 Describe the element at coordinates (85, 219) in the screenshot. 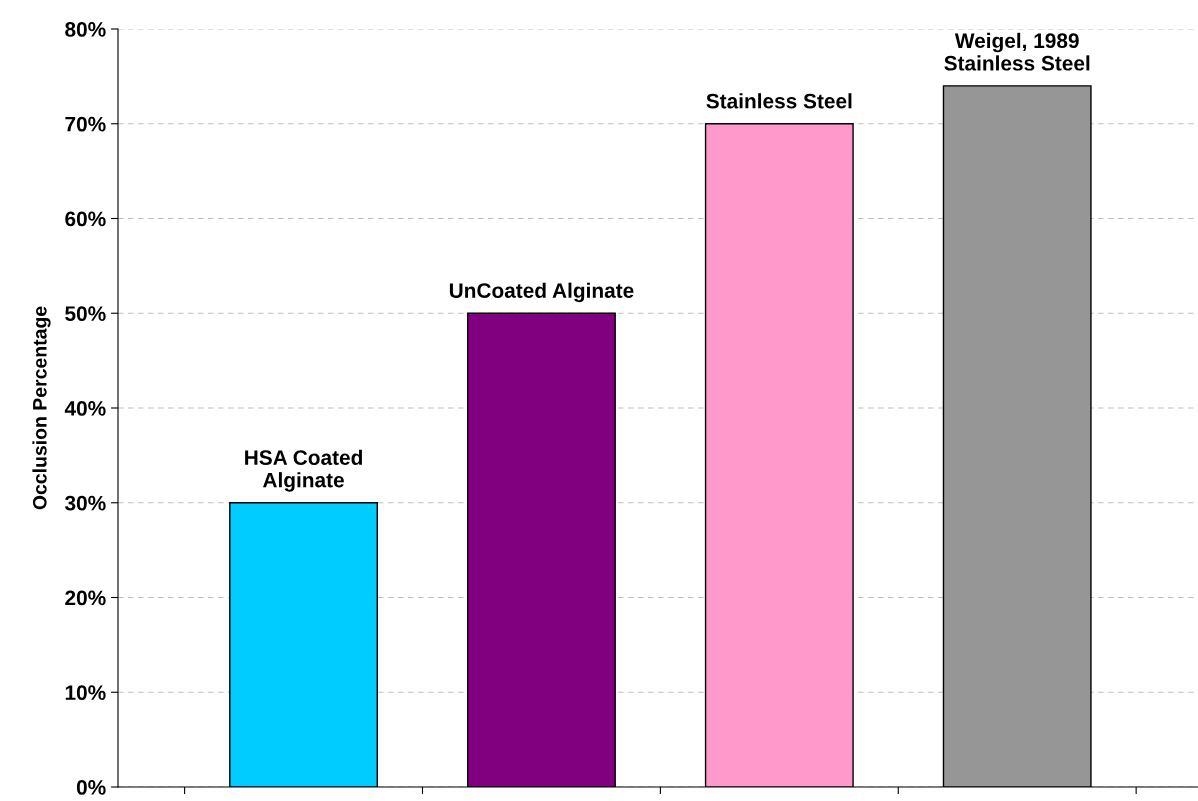

I see `y-tick-label: 60%` at that location.